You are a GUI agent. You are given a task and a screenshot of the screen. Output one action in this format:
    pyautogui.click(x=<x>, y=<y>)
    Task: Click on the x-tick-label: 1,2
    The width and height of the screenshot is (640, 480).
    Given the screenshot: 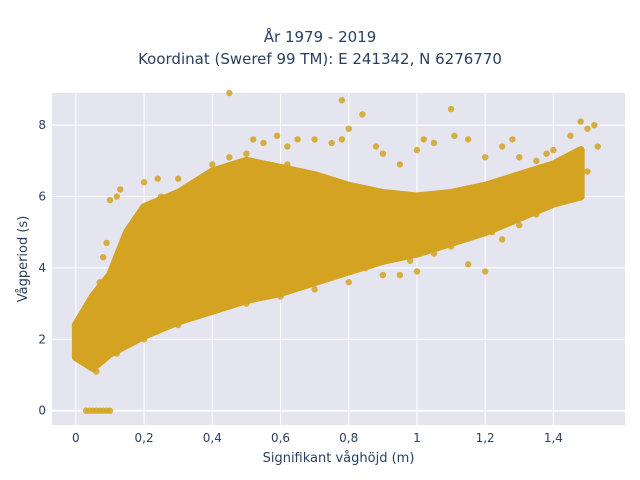 What is the action you would take?
    pyautogui.click(x=485, y=438)
    